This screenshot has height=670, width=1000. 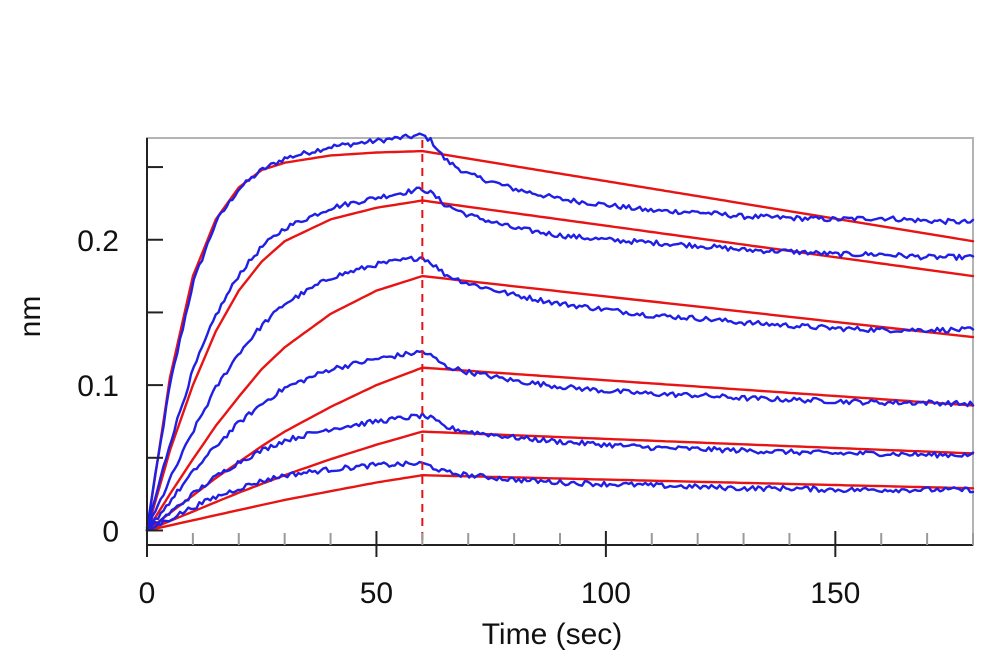 What do you see at coordinates (98, 241) in the screenshot?
I see `y-tick-label: 0.2` at bounding box center [98, 241].